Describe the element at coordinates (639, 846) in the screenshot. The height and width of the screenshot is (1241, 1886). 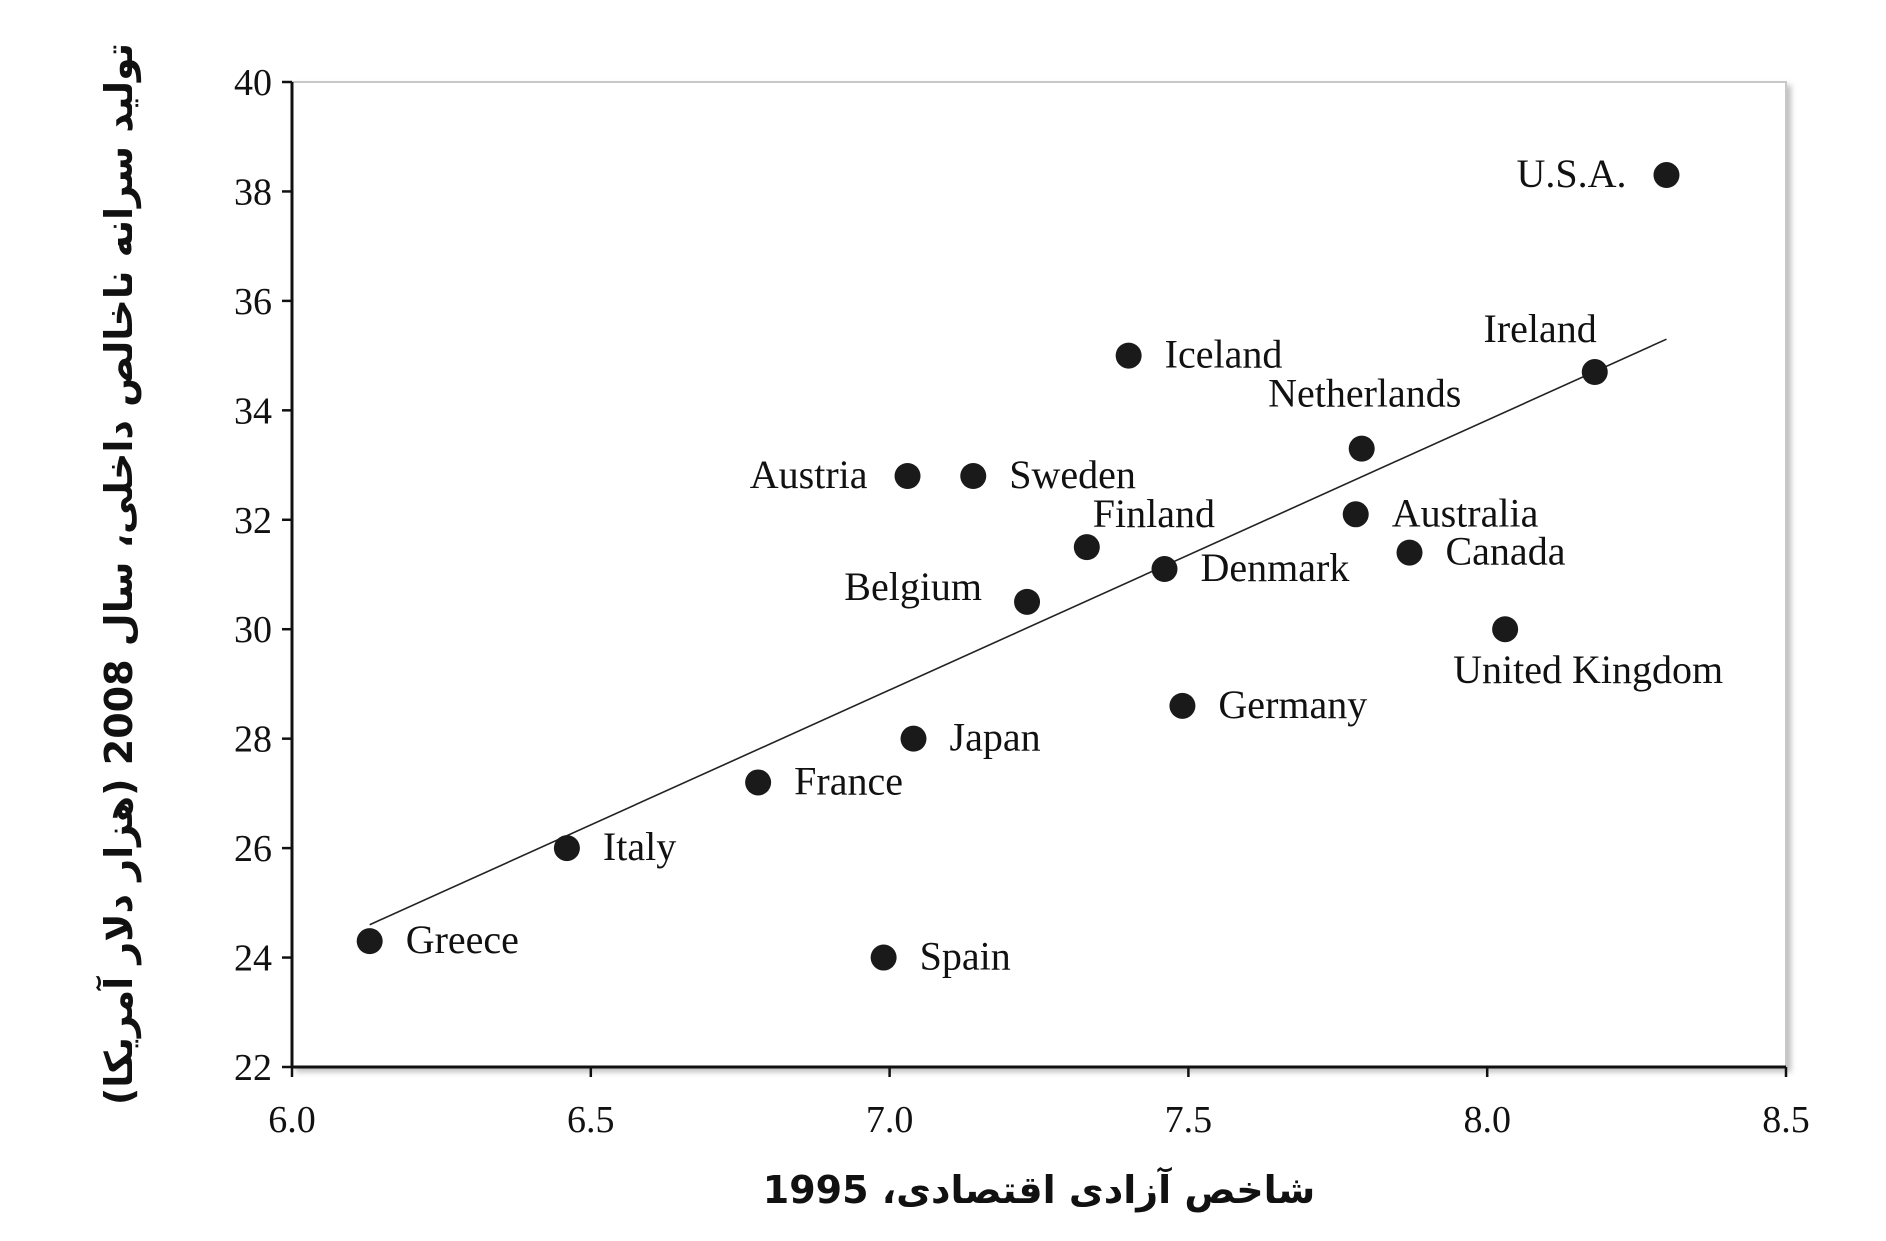
I see `point-label: Italy` at that location.